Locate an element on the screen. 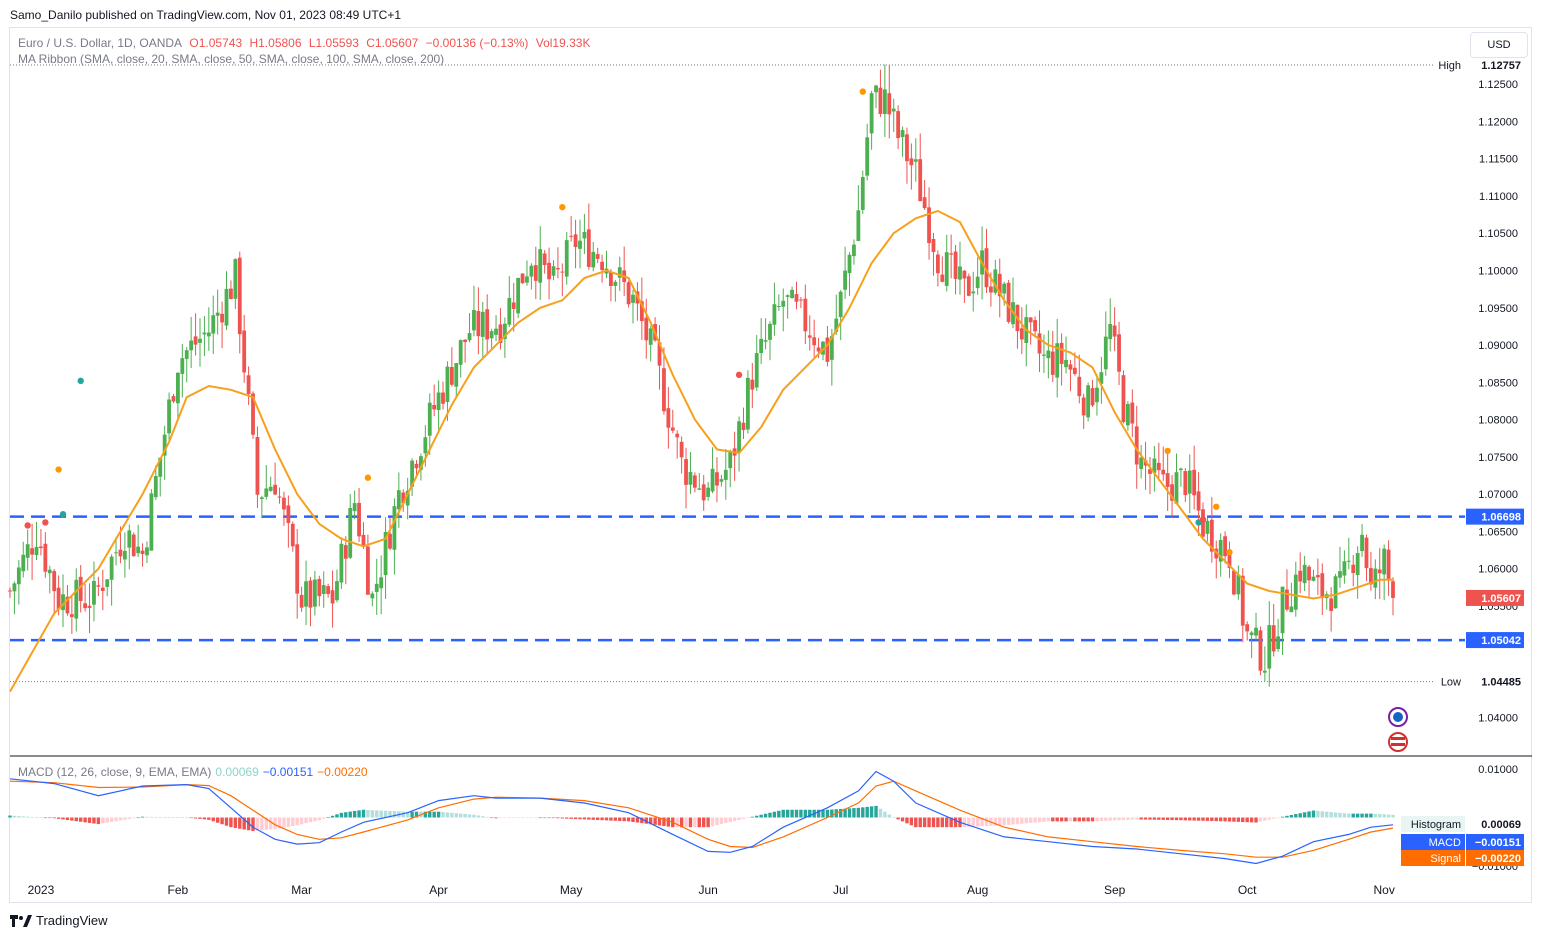 This screenshot has height=939, width=1543. currency-button: USD is located at coordinates (1499, 45).